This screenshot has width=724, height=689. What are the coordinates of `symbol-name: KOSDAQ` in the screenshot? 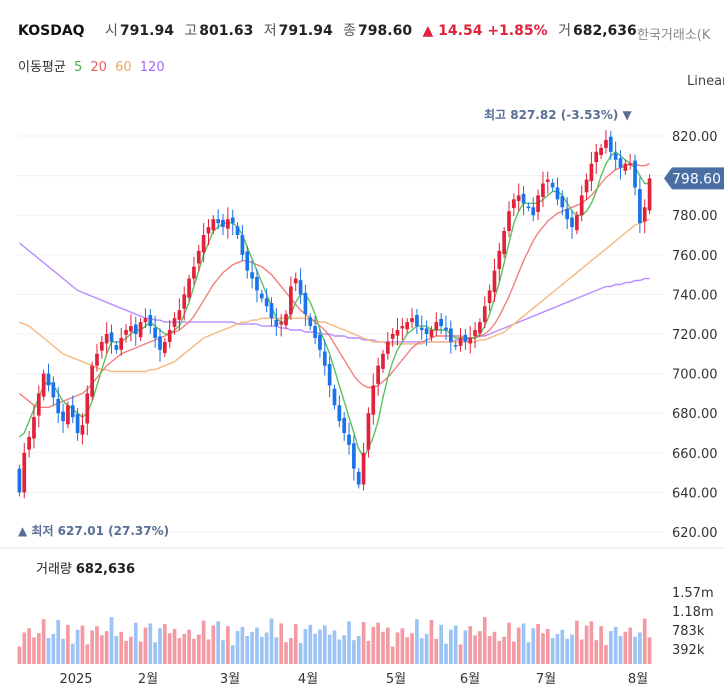 It's located at (51, 31).